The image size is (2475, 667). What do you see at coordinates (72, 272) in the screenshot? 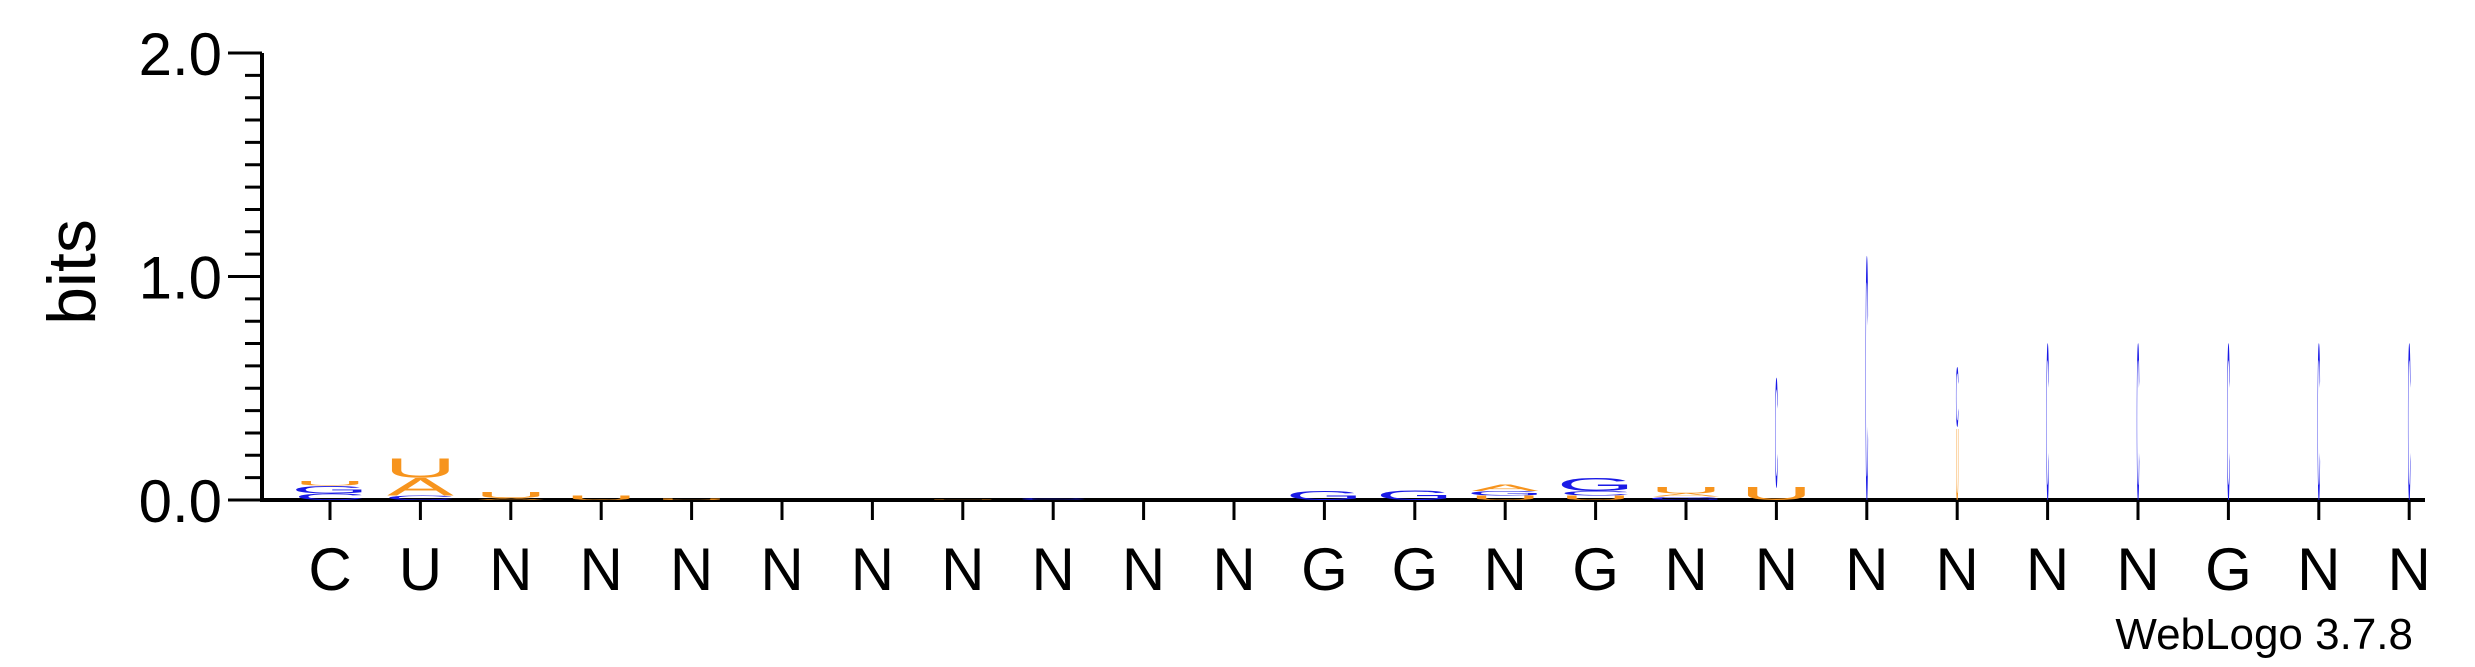
I see `y-axis-label: bits` at bounding box center [72, 272].